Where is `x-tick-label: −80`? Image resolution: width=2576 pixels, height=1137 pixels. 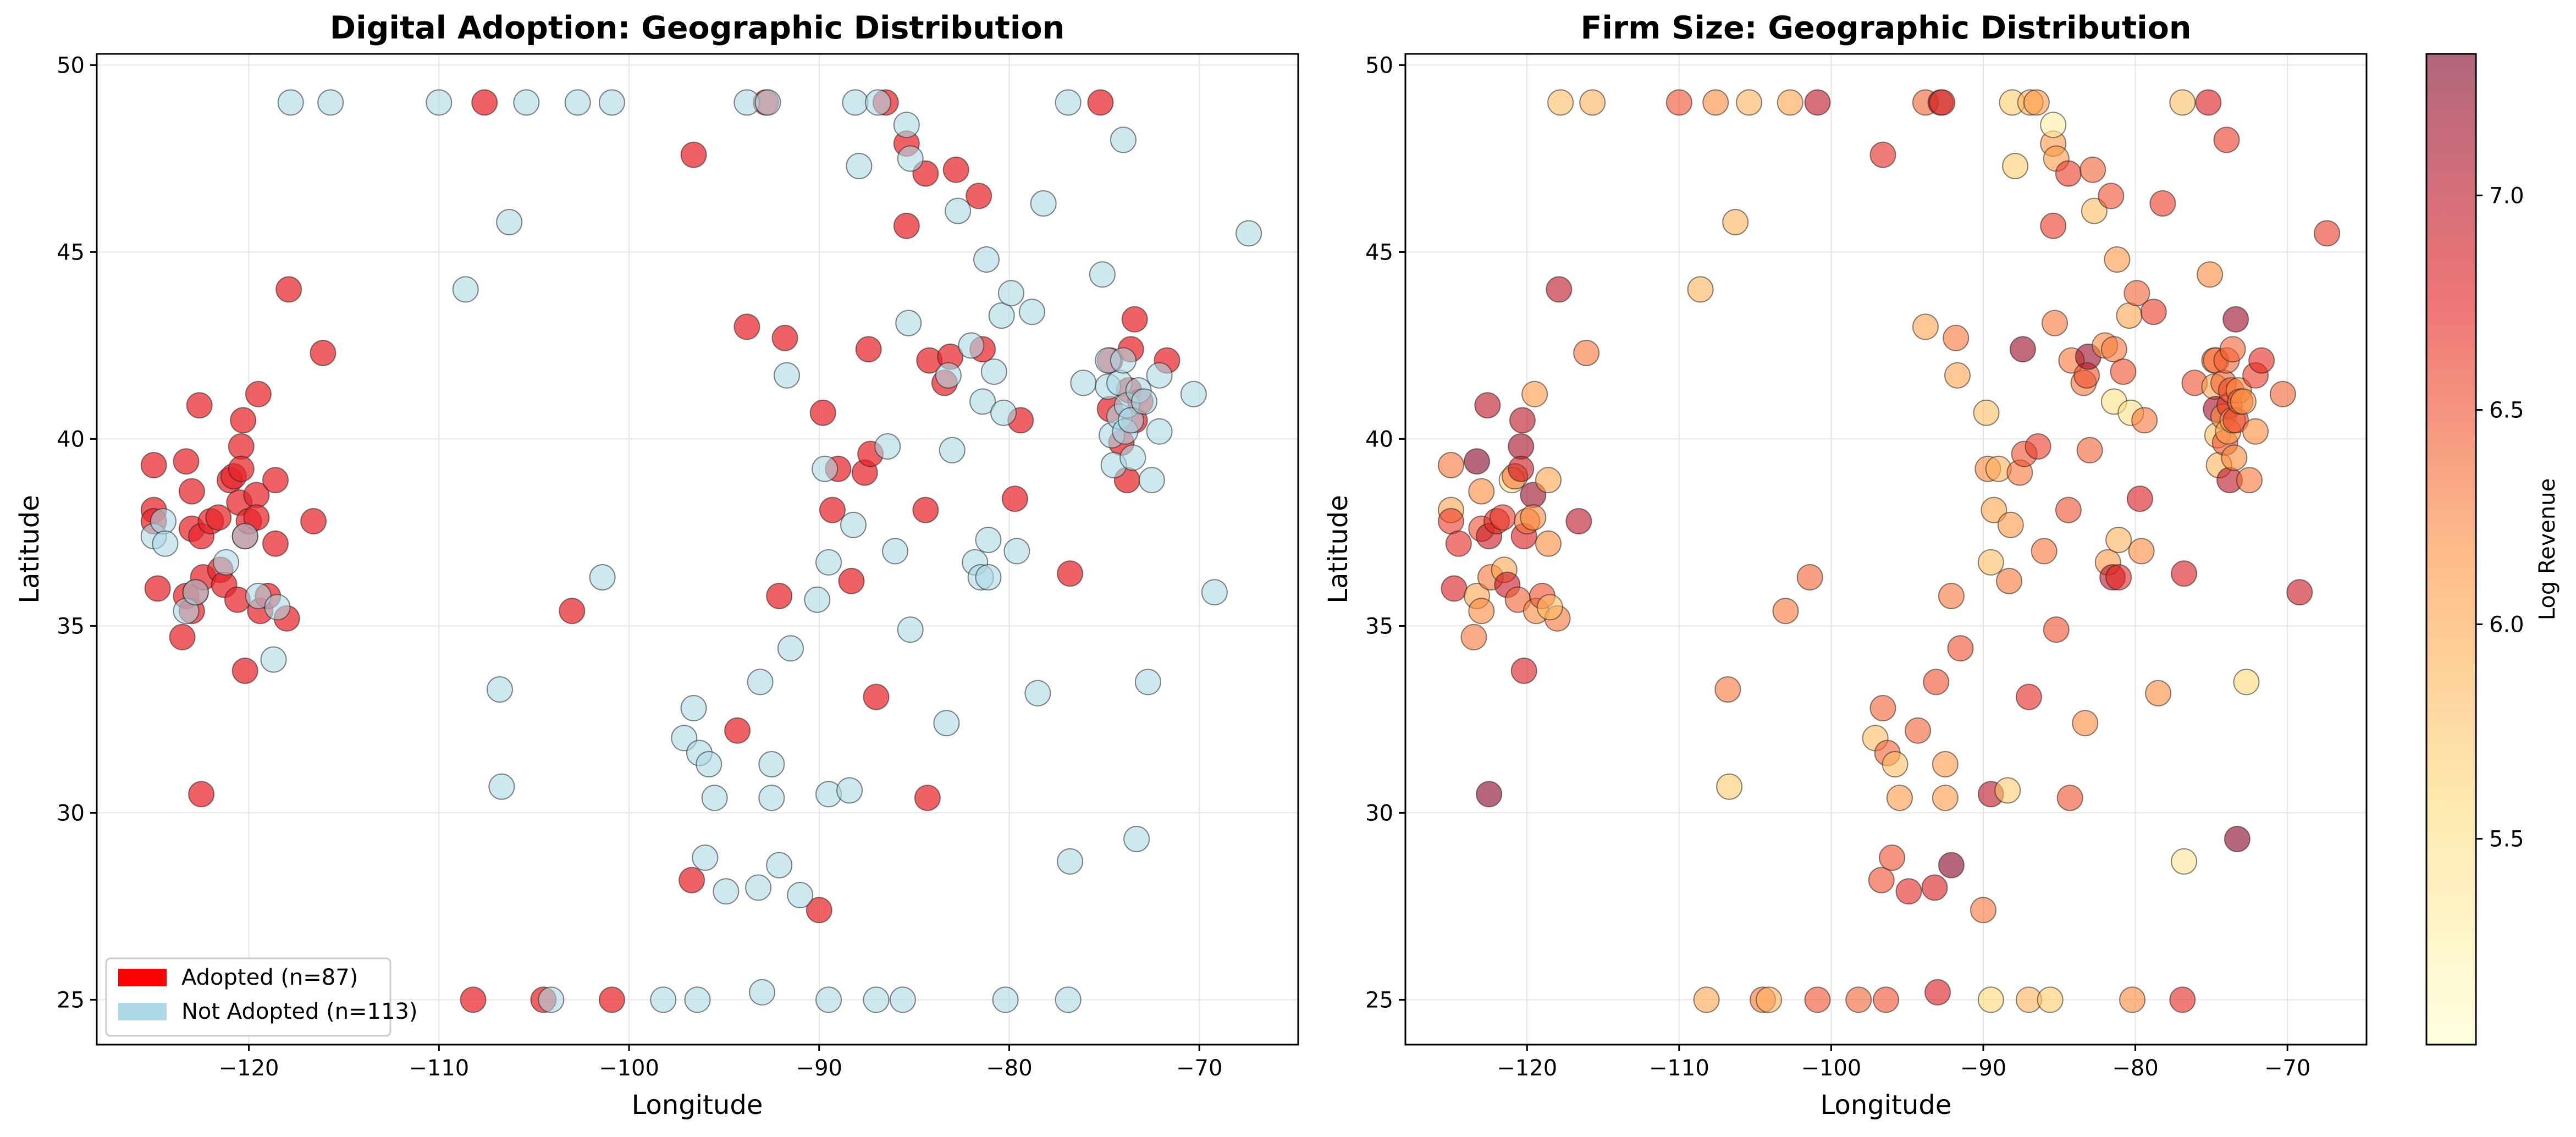 x-tick-label: −80 is located at coordinates (1009, 1068).